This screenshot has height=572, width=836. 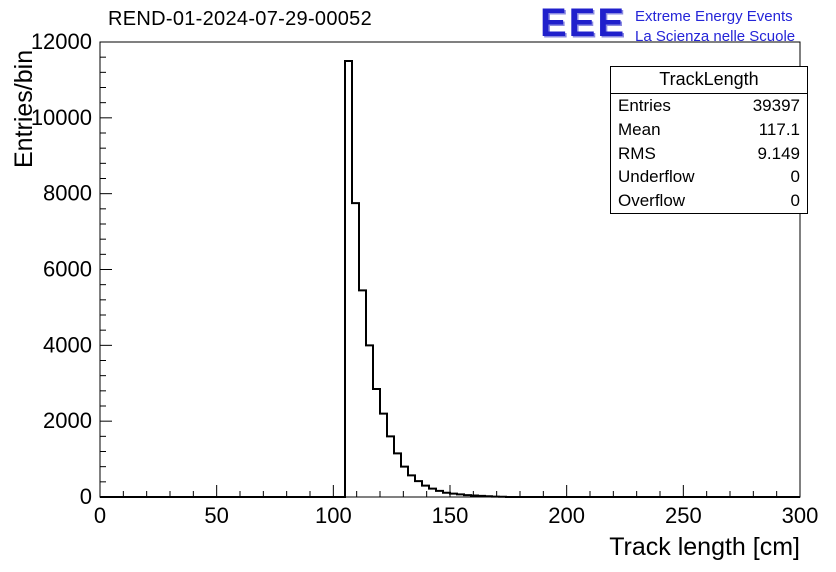 What do you see at coordinates (24, 108) in the screenshot?
I see `y-axis-title: Entries/bin` at bounding box center [24, 108].